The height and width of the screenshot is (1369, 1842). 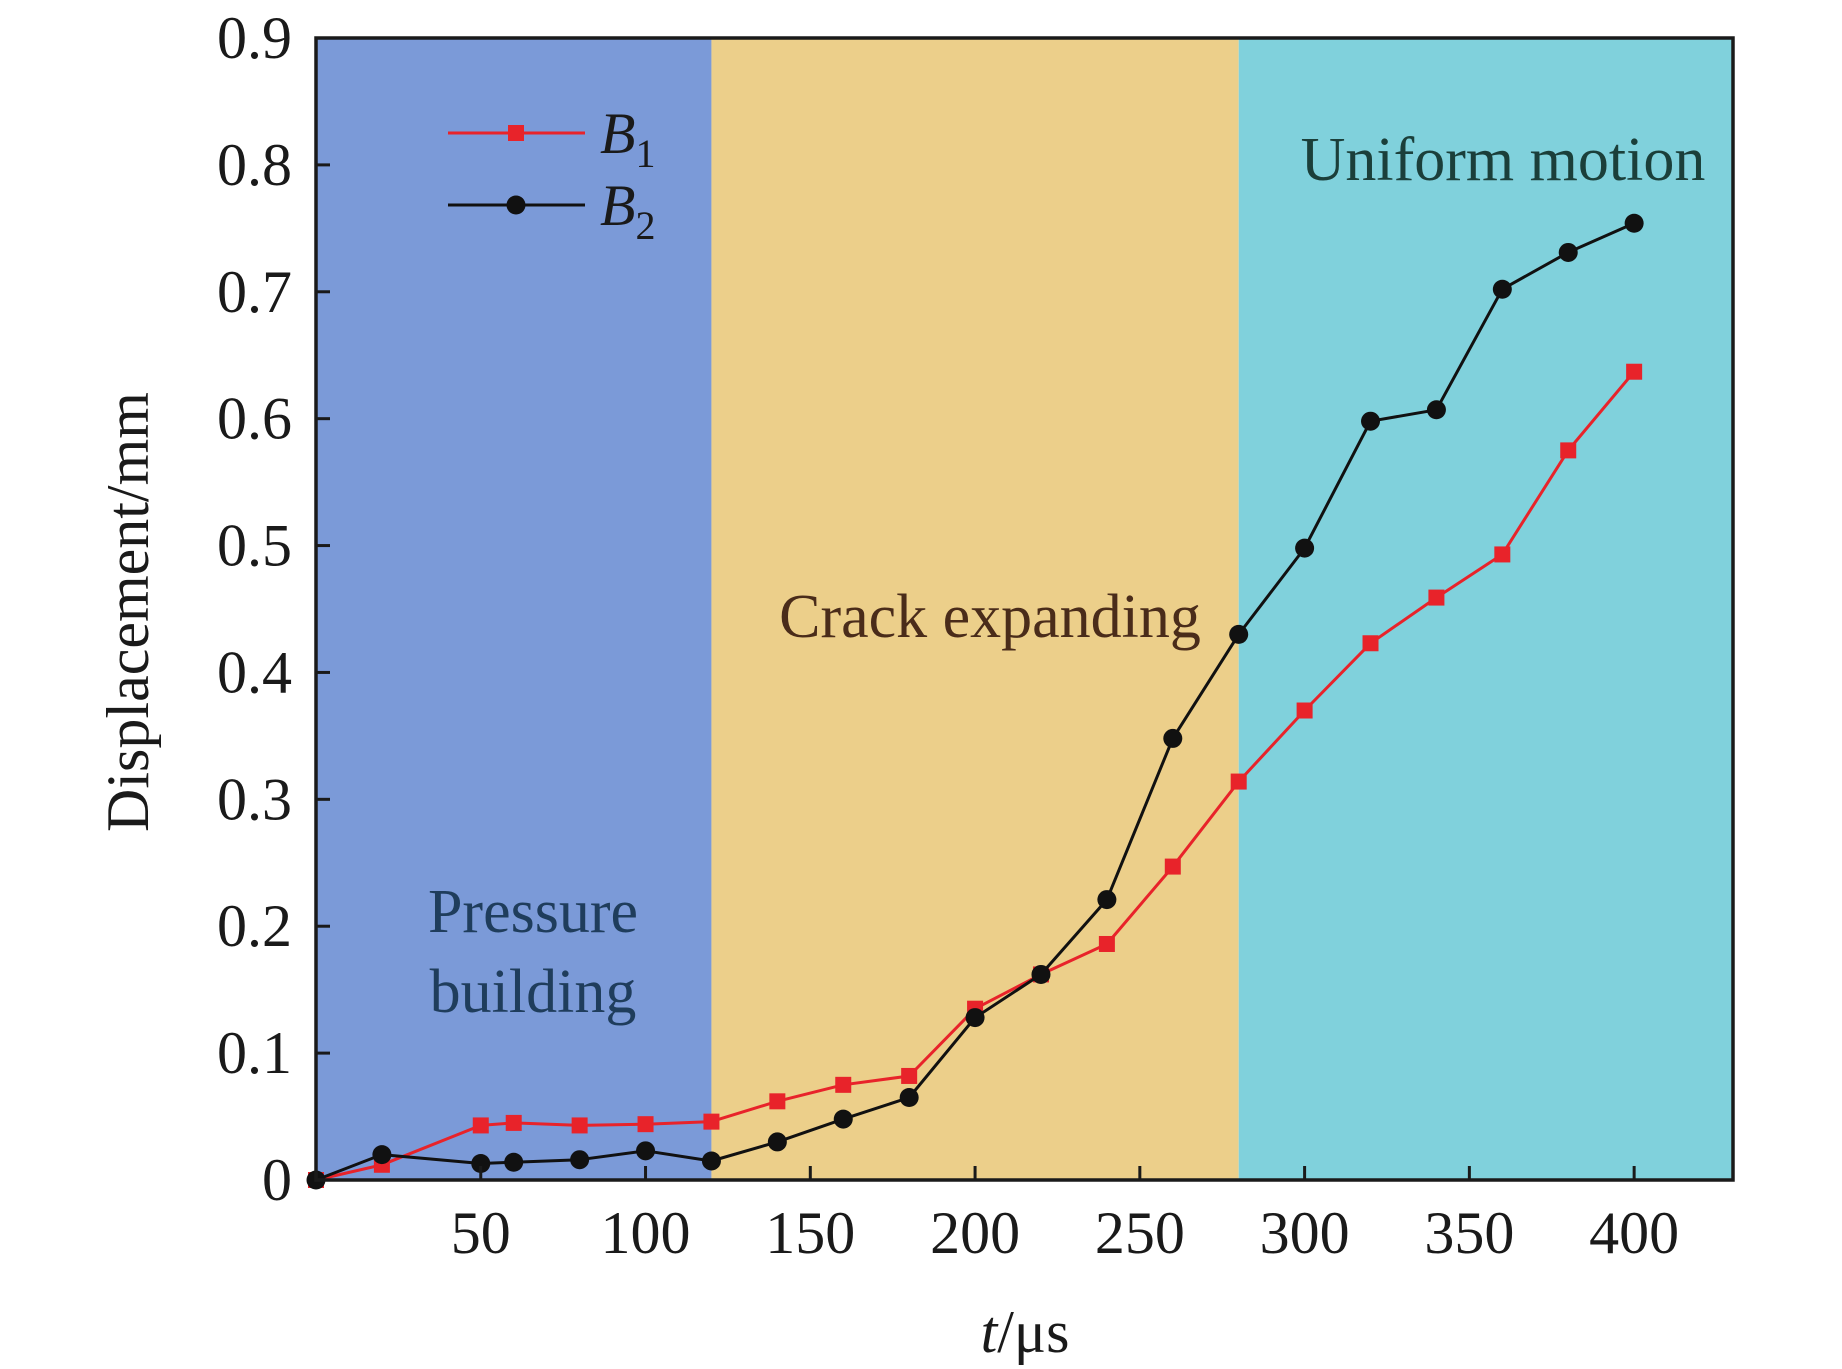 I want to click on x-tick-label: 350, so click(x=1469, y=1233).